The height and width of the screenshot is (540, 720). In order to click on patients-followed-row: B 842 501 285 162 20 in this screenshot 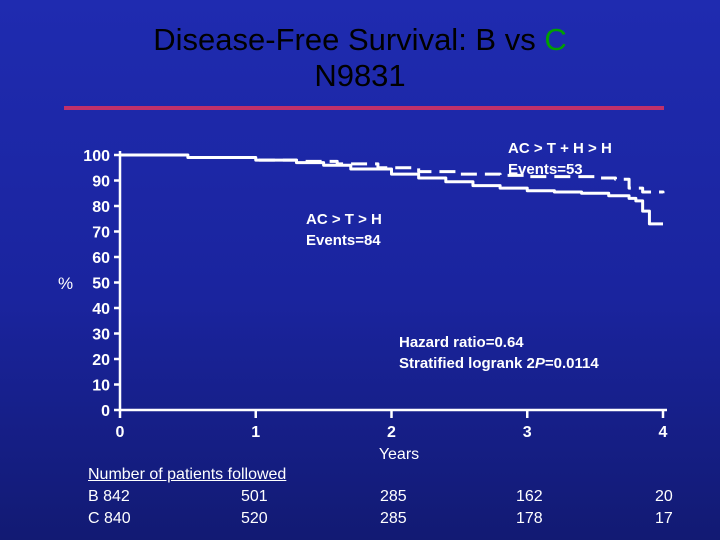, I will do `click(403, 497)`.